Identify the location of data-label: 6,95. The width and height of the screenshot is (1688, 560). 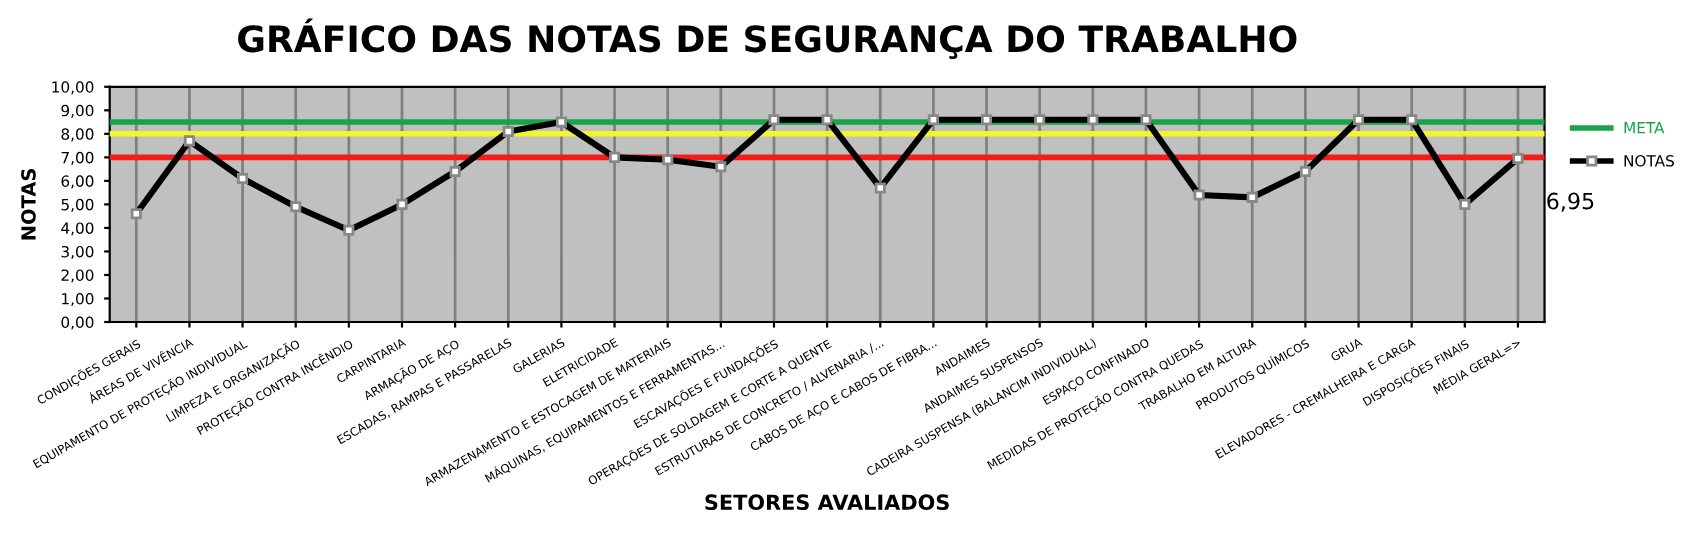
(1570, 202).